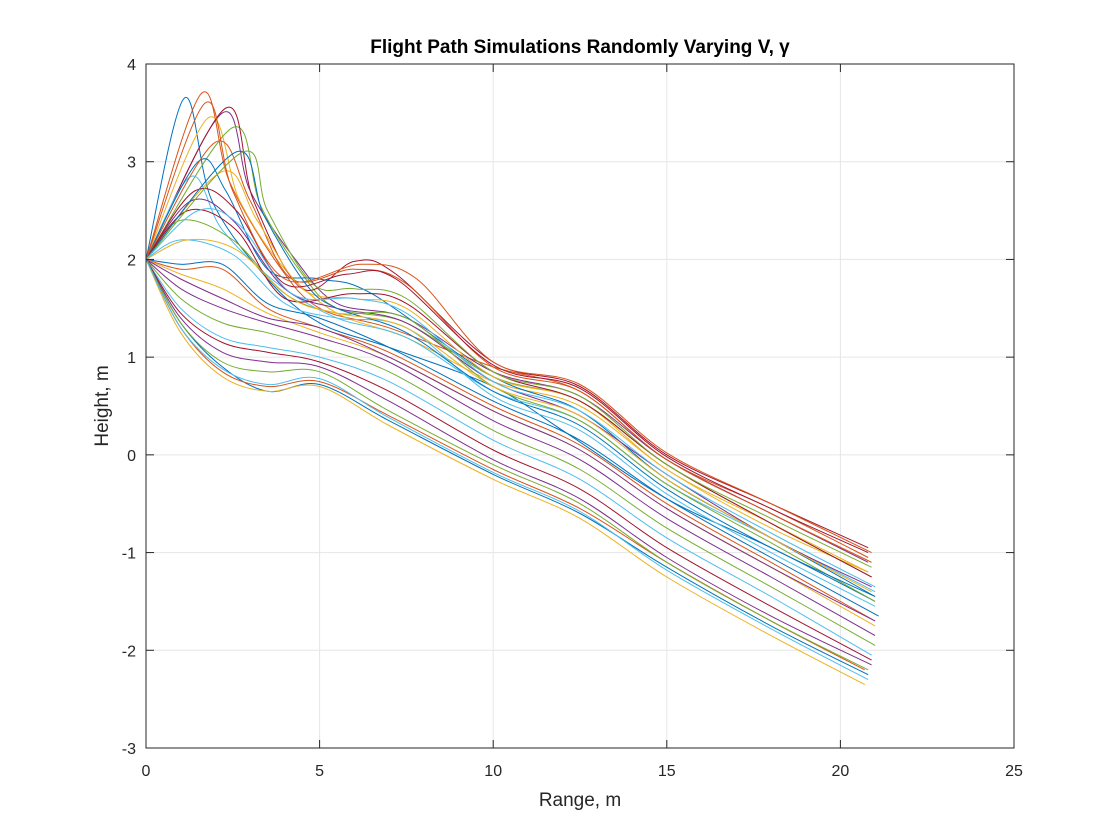 The width and height of the screenshot is (1120, 840). I want to click on y-tick-label: -2, so click(129, 651).